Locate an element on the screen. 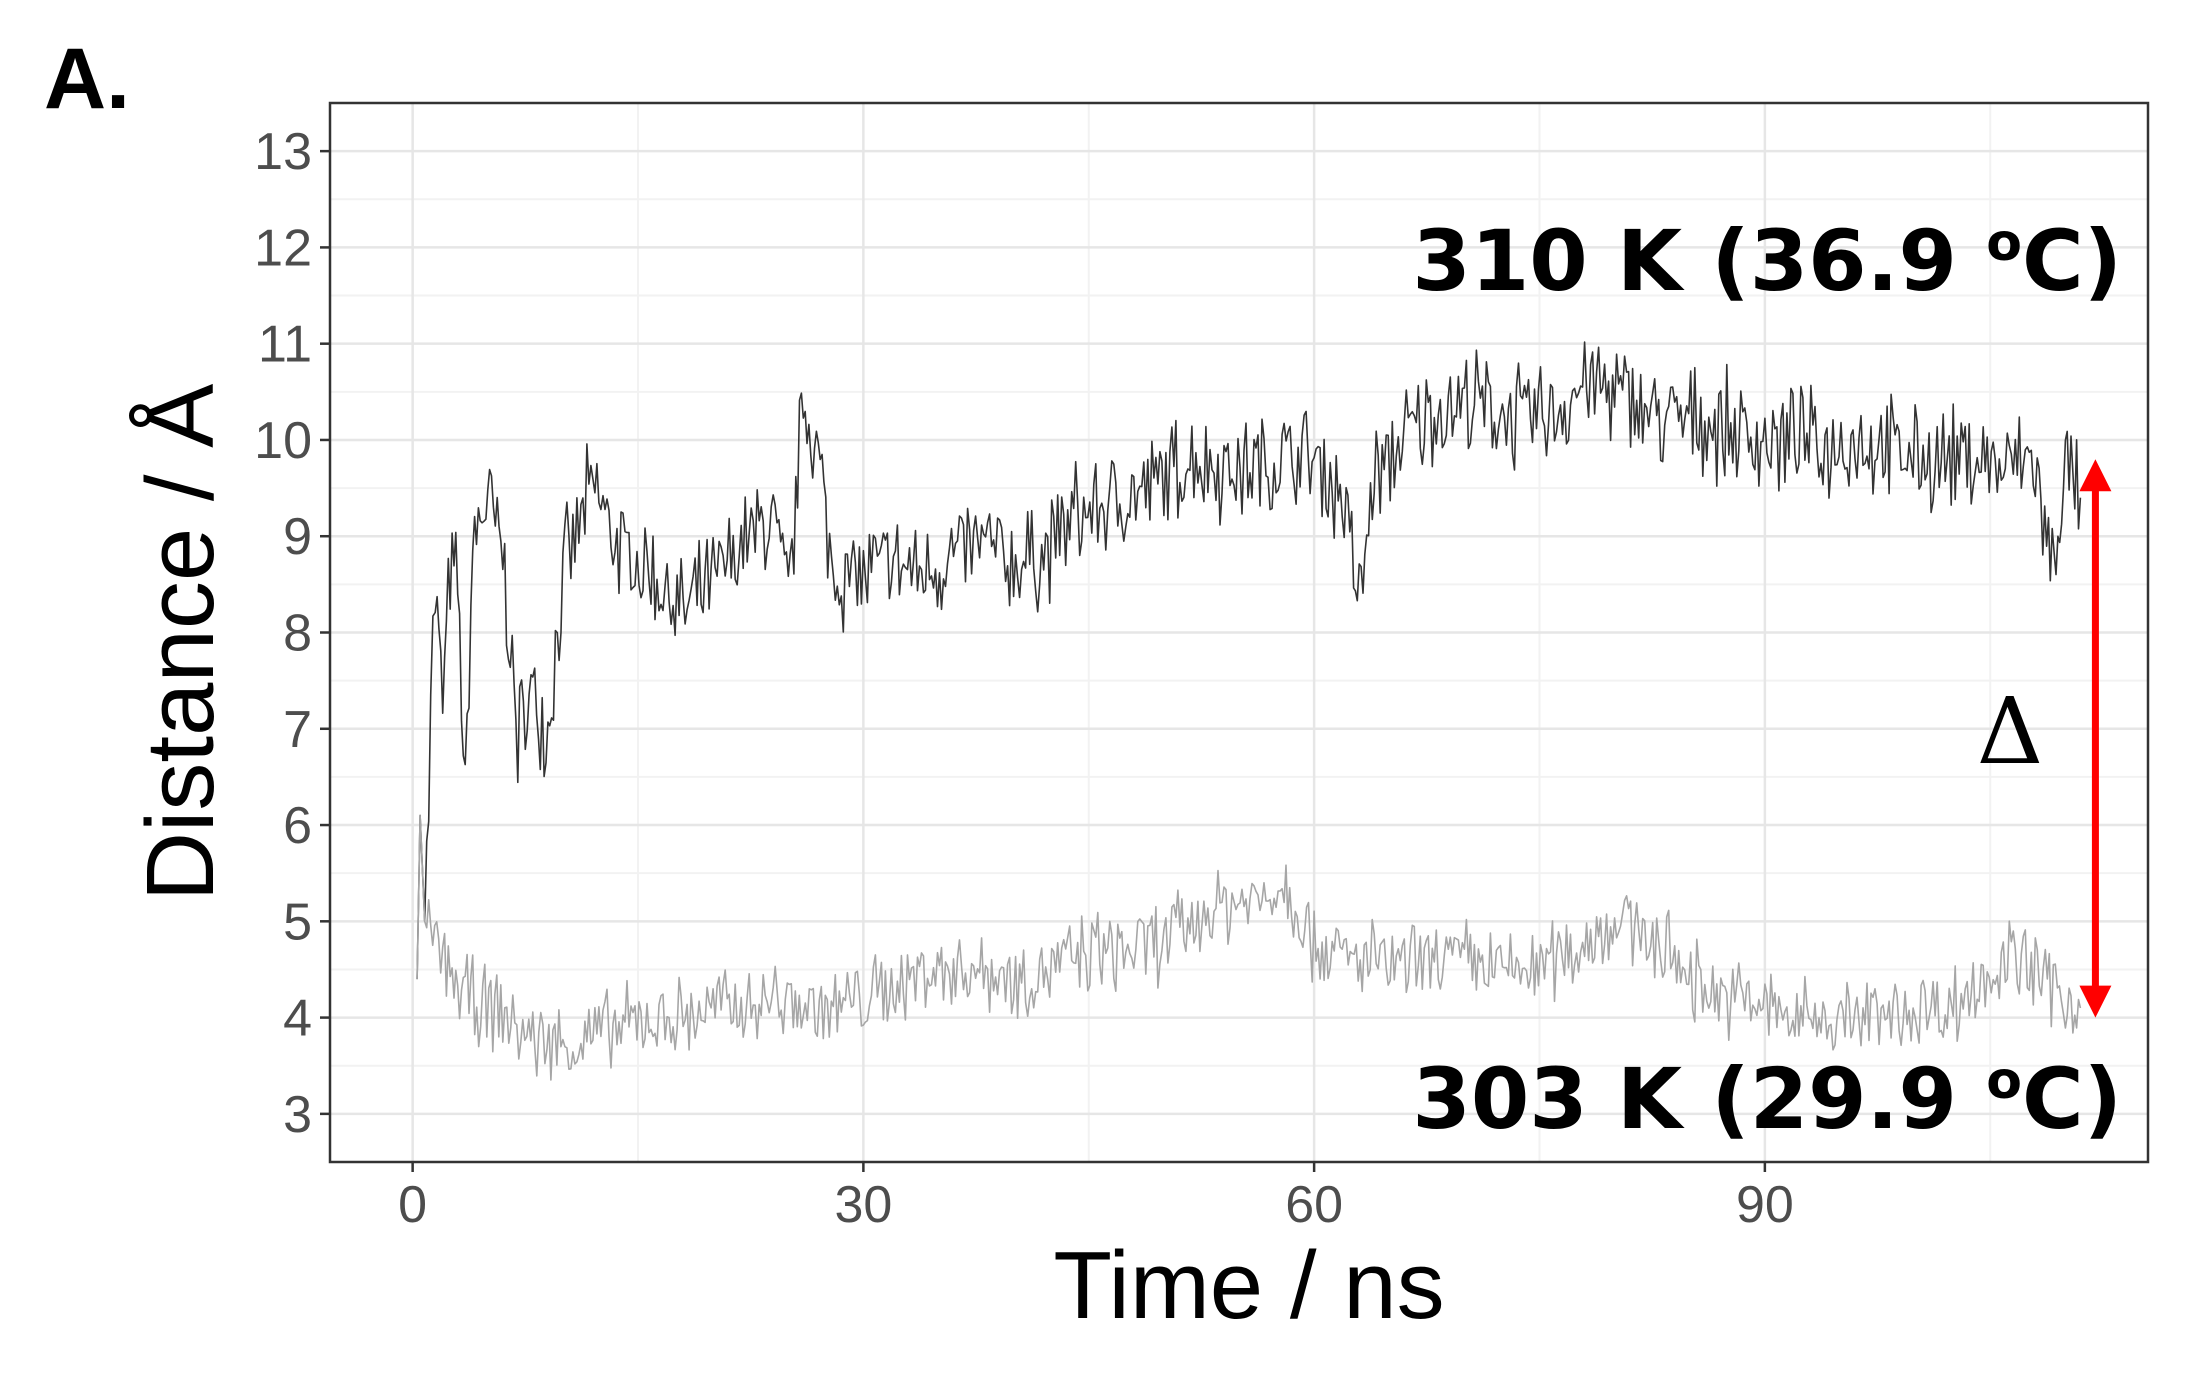 This screenshot has height=1390, width=2202. x-tick-label: 60 is located at coordinates (1314, 1205).